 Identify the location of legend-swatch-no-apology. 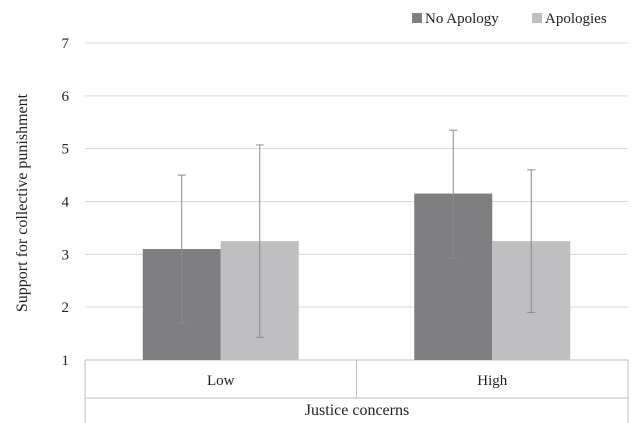
(417, 18).